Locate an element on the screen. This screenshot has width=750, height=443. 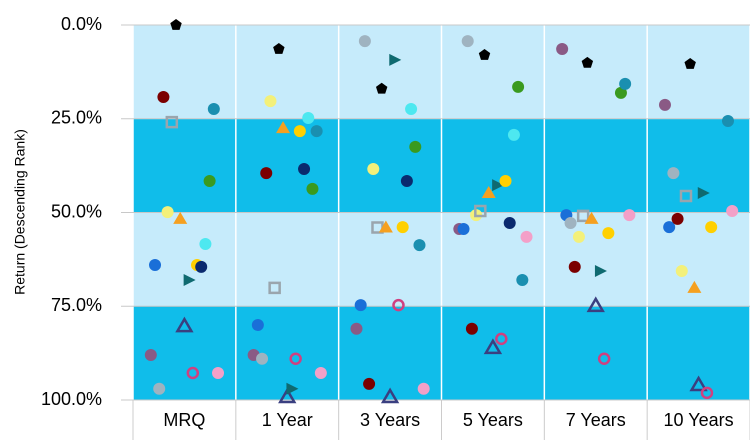
x-tick-label: 1 Year is located at coordinates (287, 420).